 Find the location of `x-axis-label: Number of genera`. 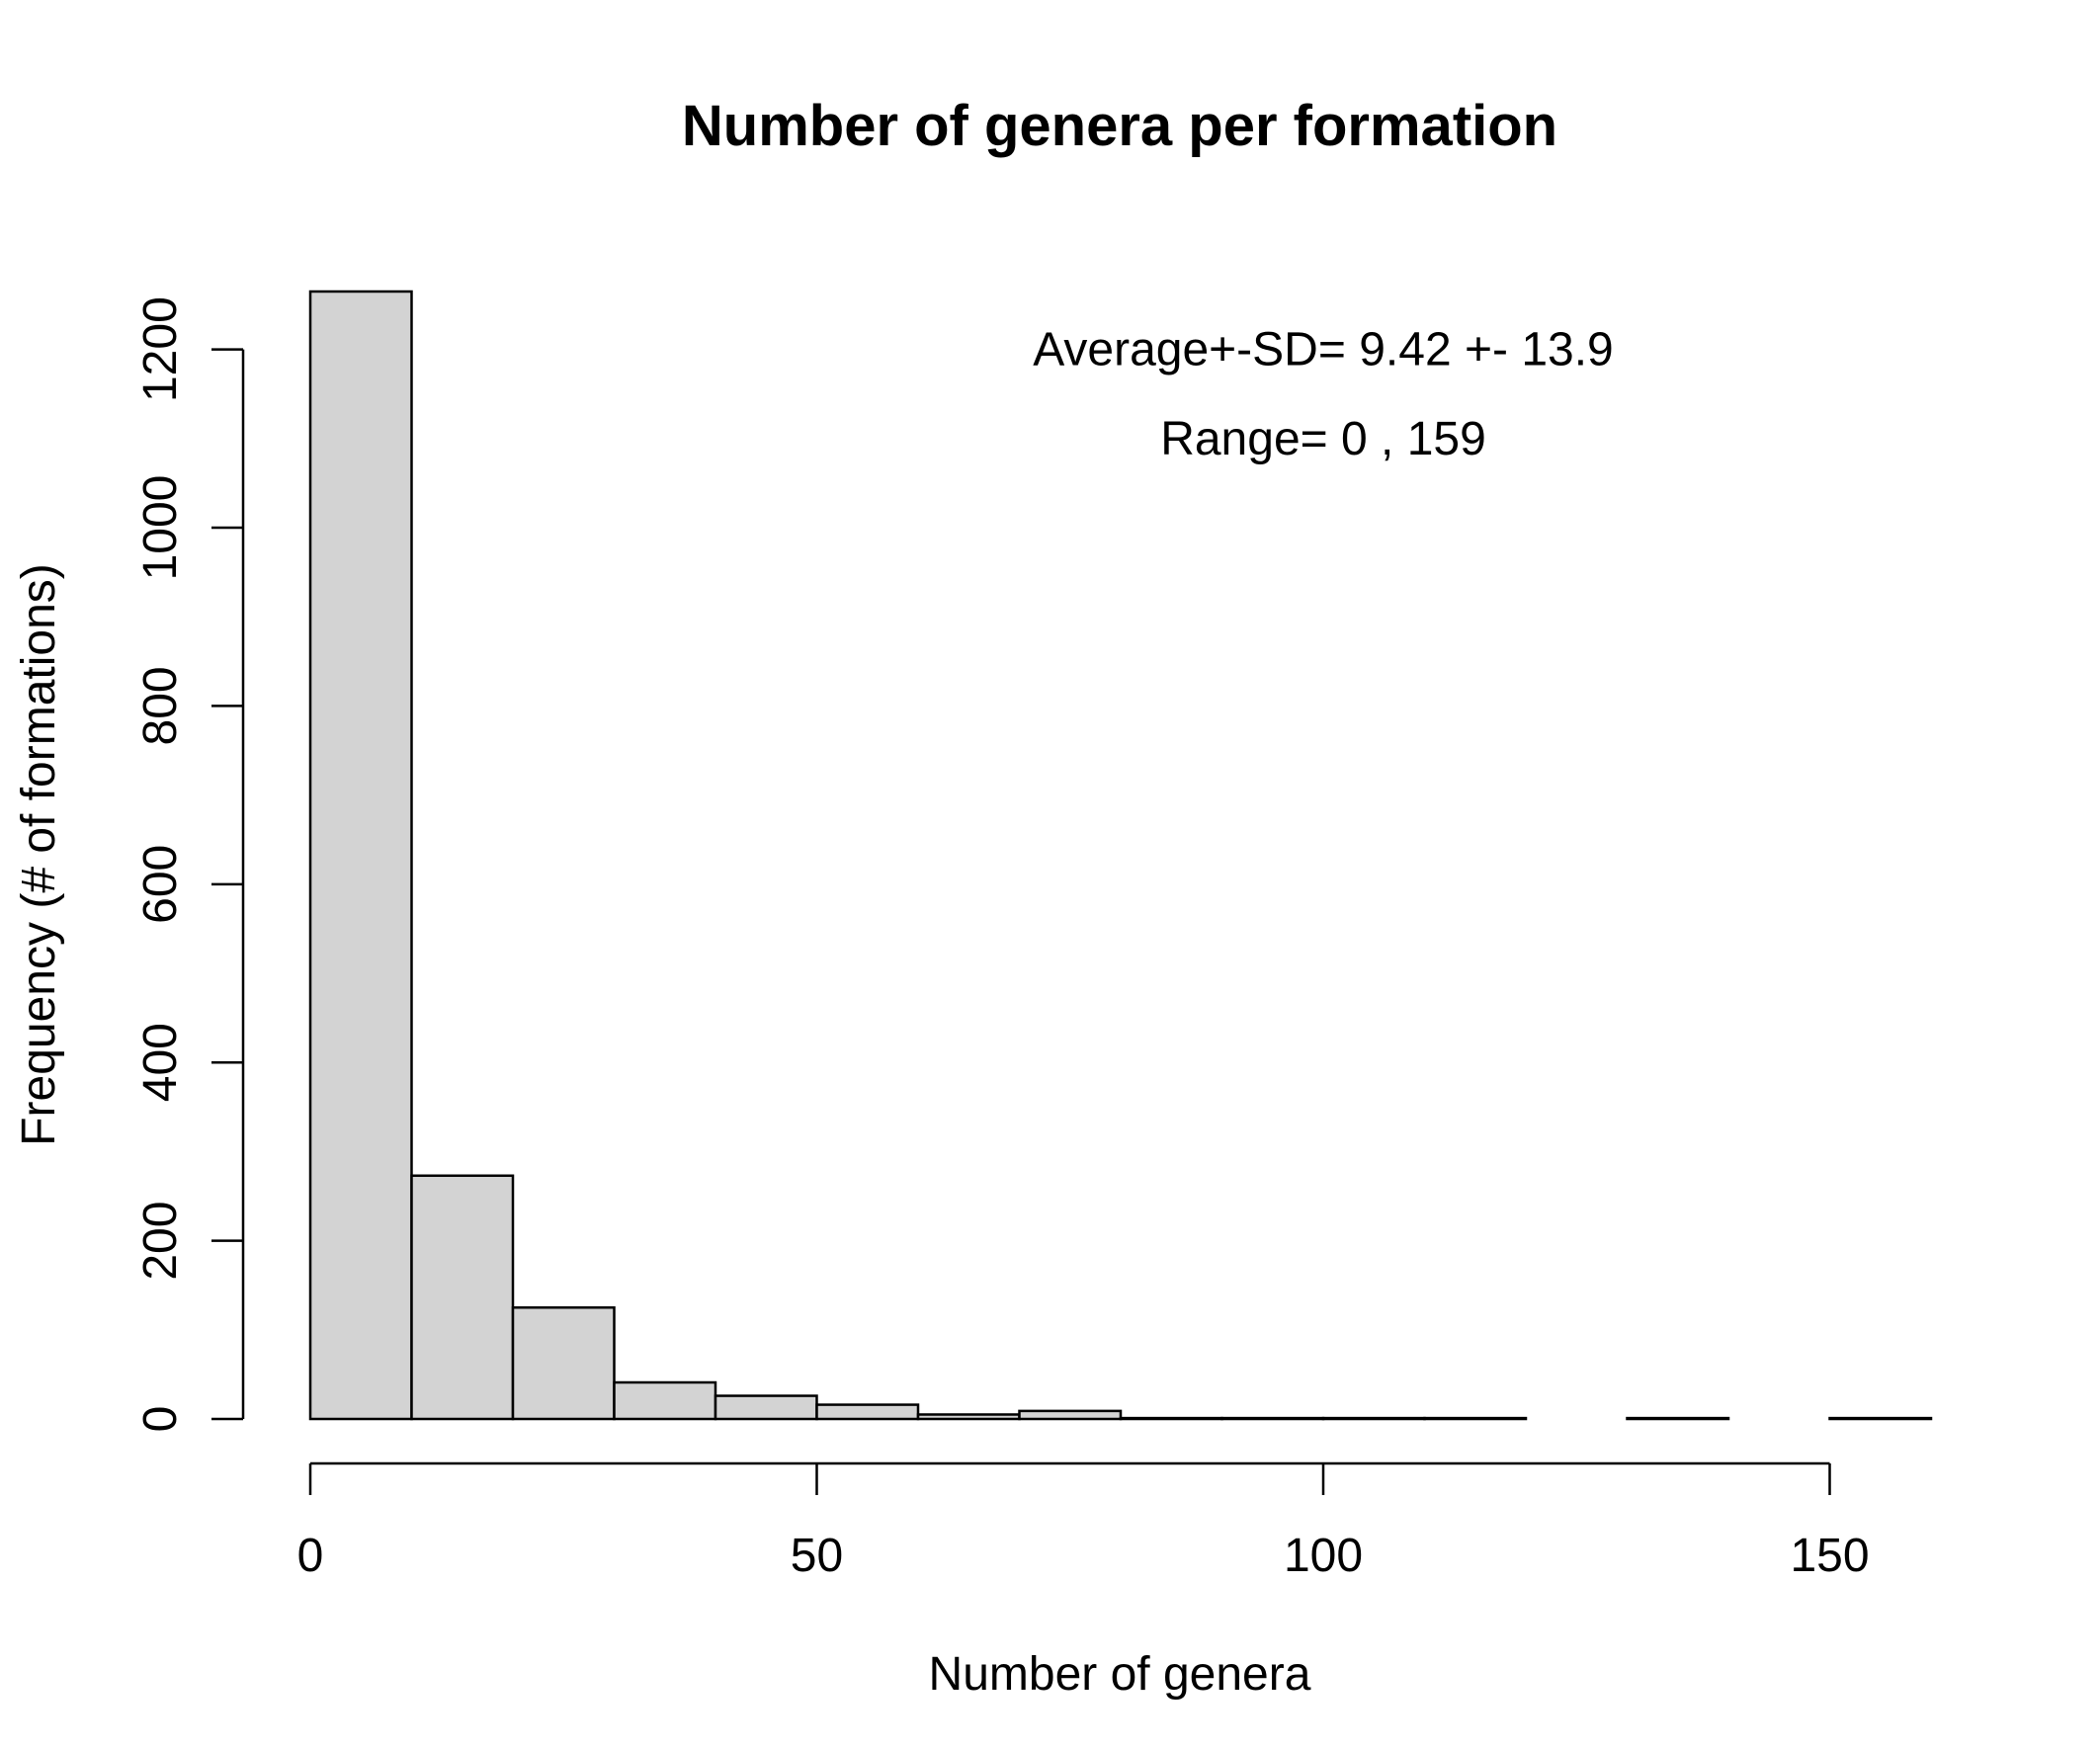

x-axis-label: Number of genera is located at coordinates (1120, 1674).